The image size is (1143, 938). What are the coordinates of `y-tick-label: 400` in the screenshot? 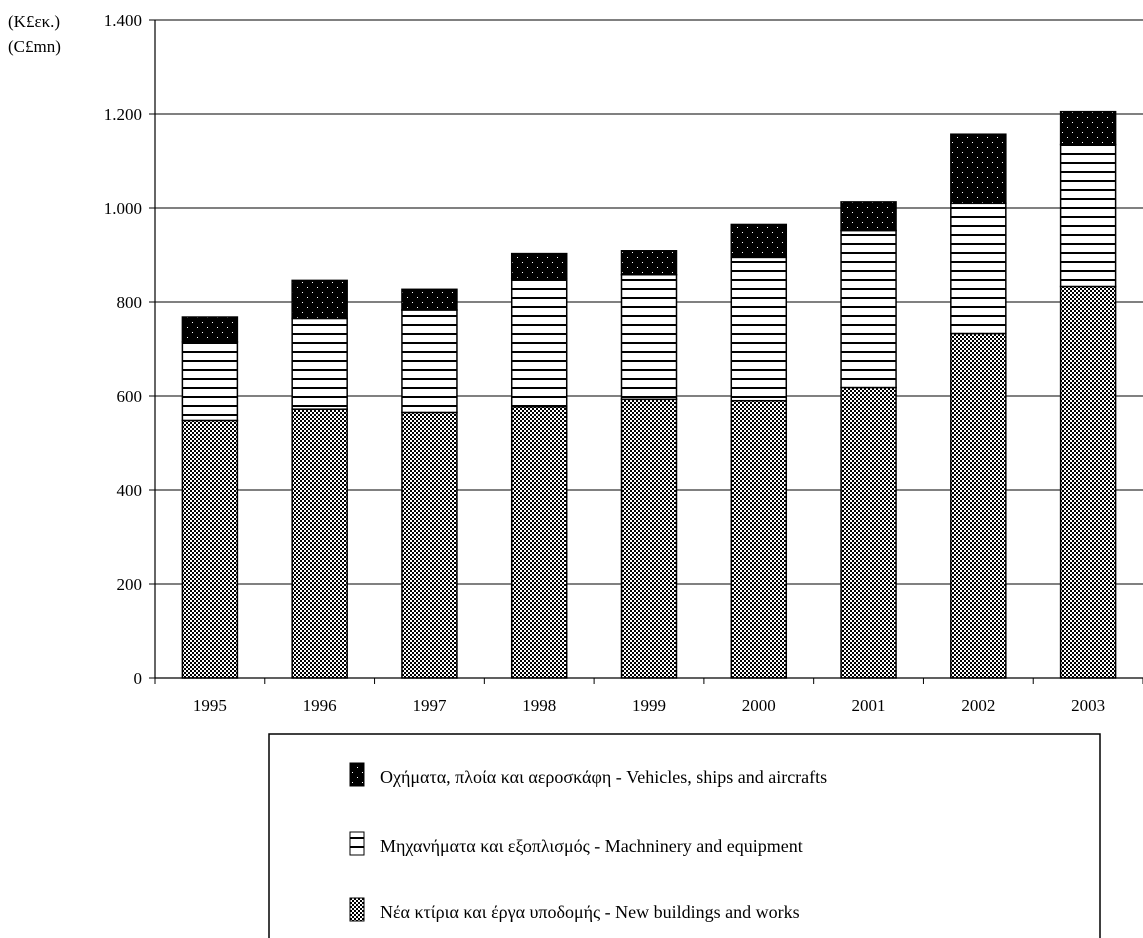 It's located at (130, 490).